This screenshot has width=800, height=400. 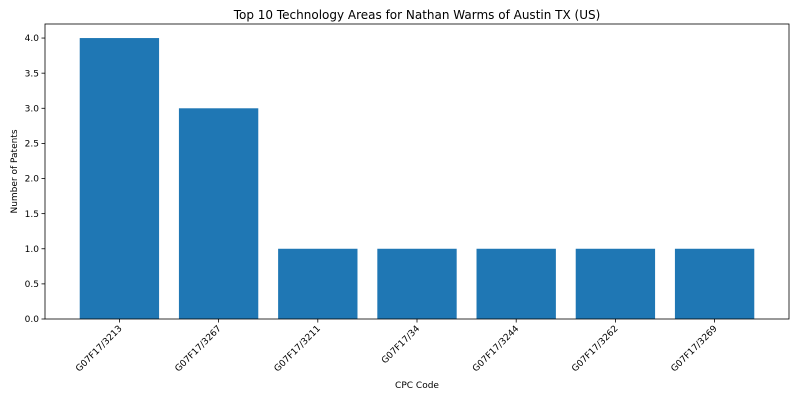 What do you see at coordinates (15, 171) in the screenshot?
I see `y-axis-label: Number of Patents` at bounding box center [15, 171].